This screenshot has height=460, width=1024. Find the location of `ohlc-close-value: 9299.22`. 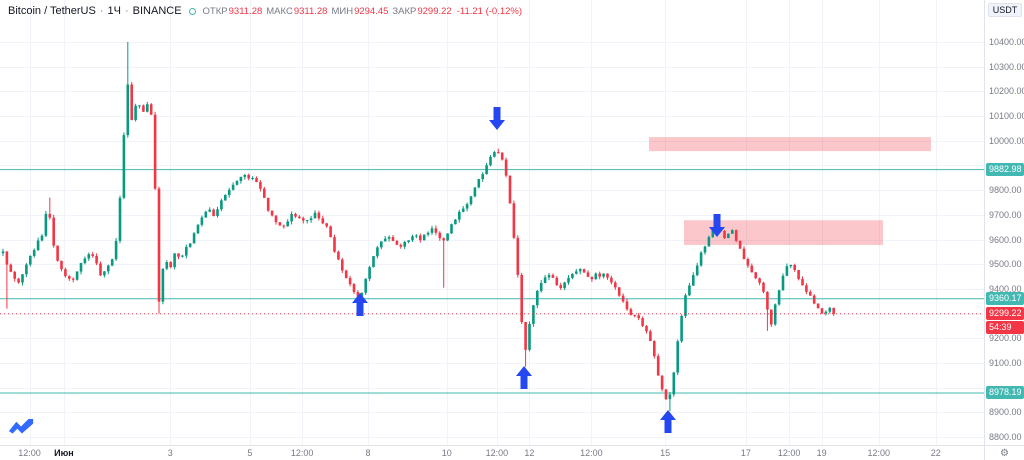

ohlc-close-value: 9299.22 is located at coordinates (434, 11).